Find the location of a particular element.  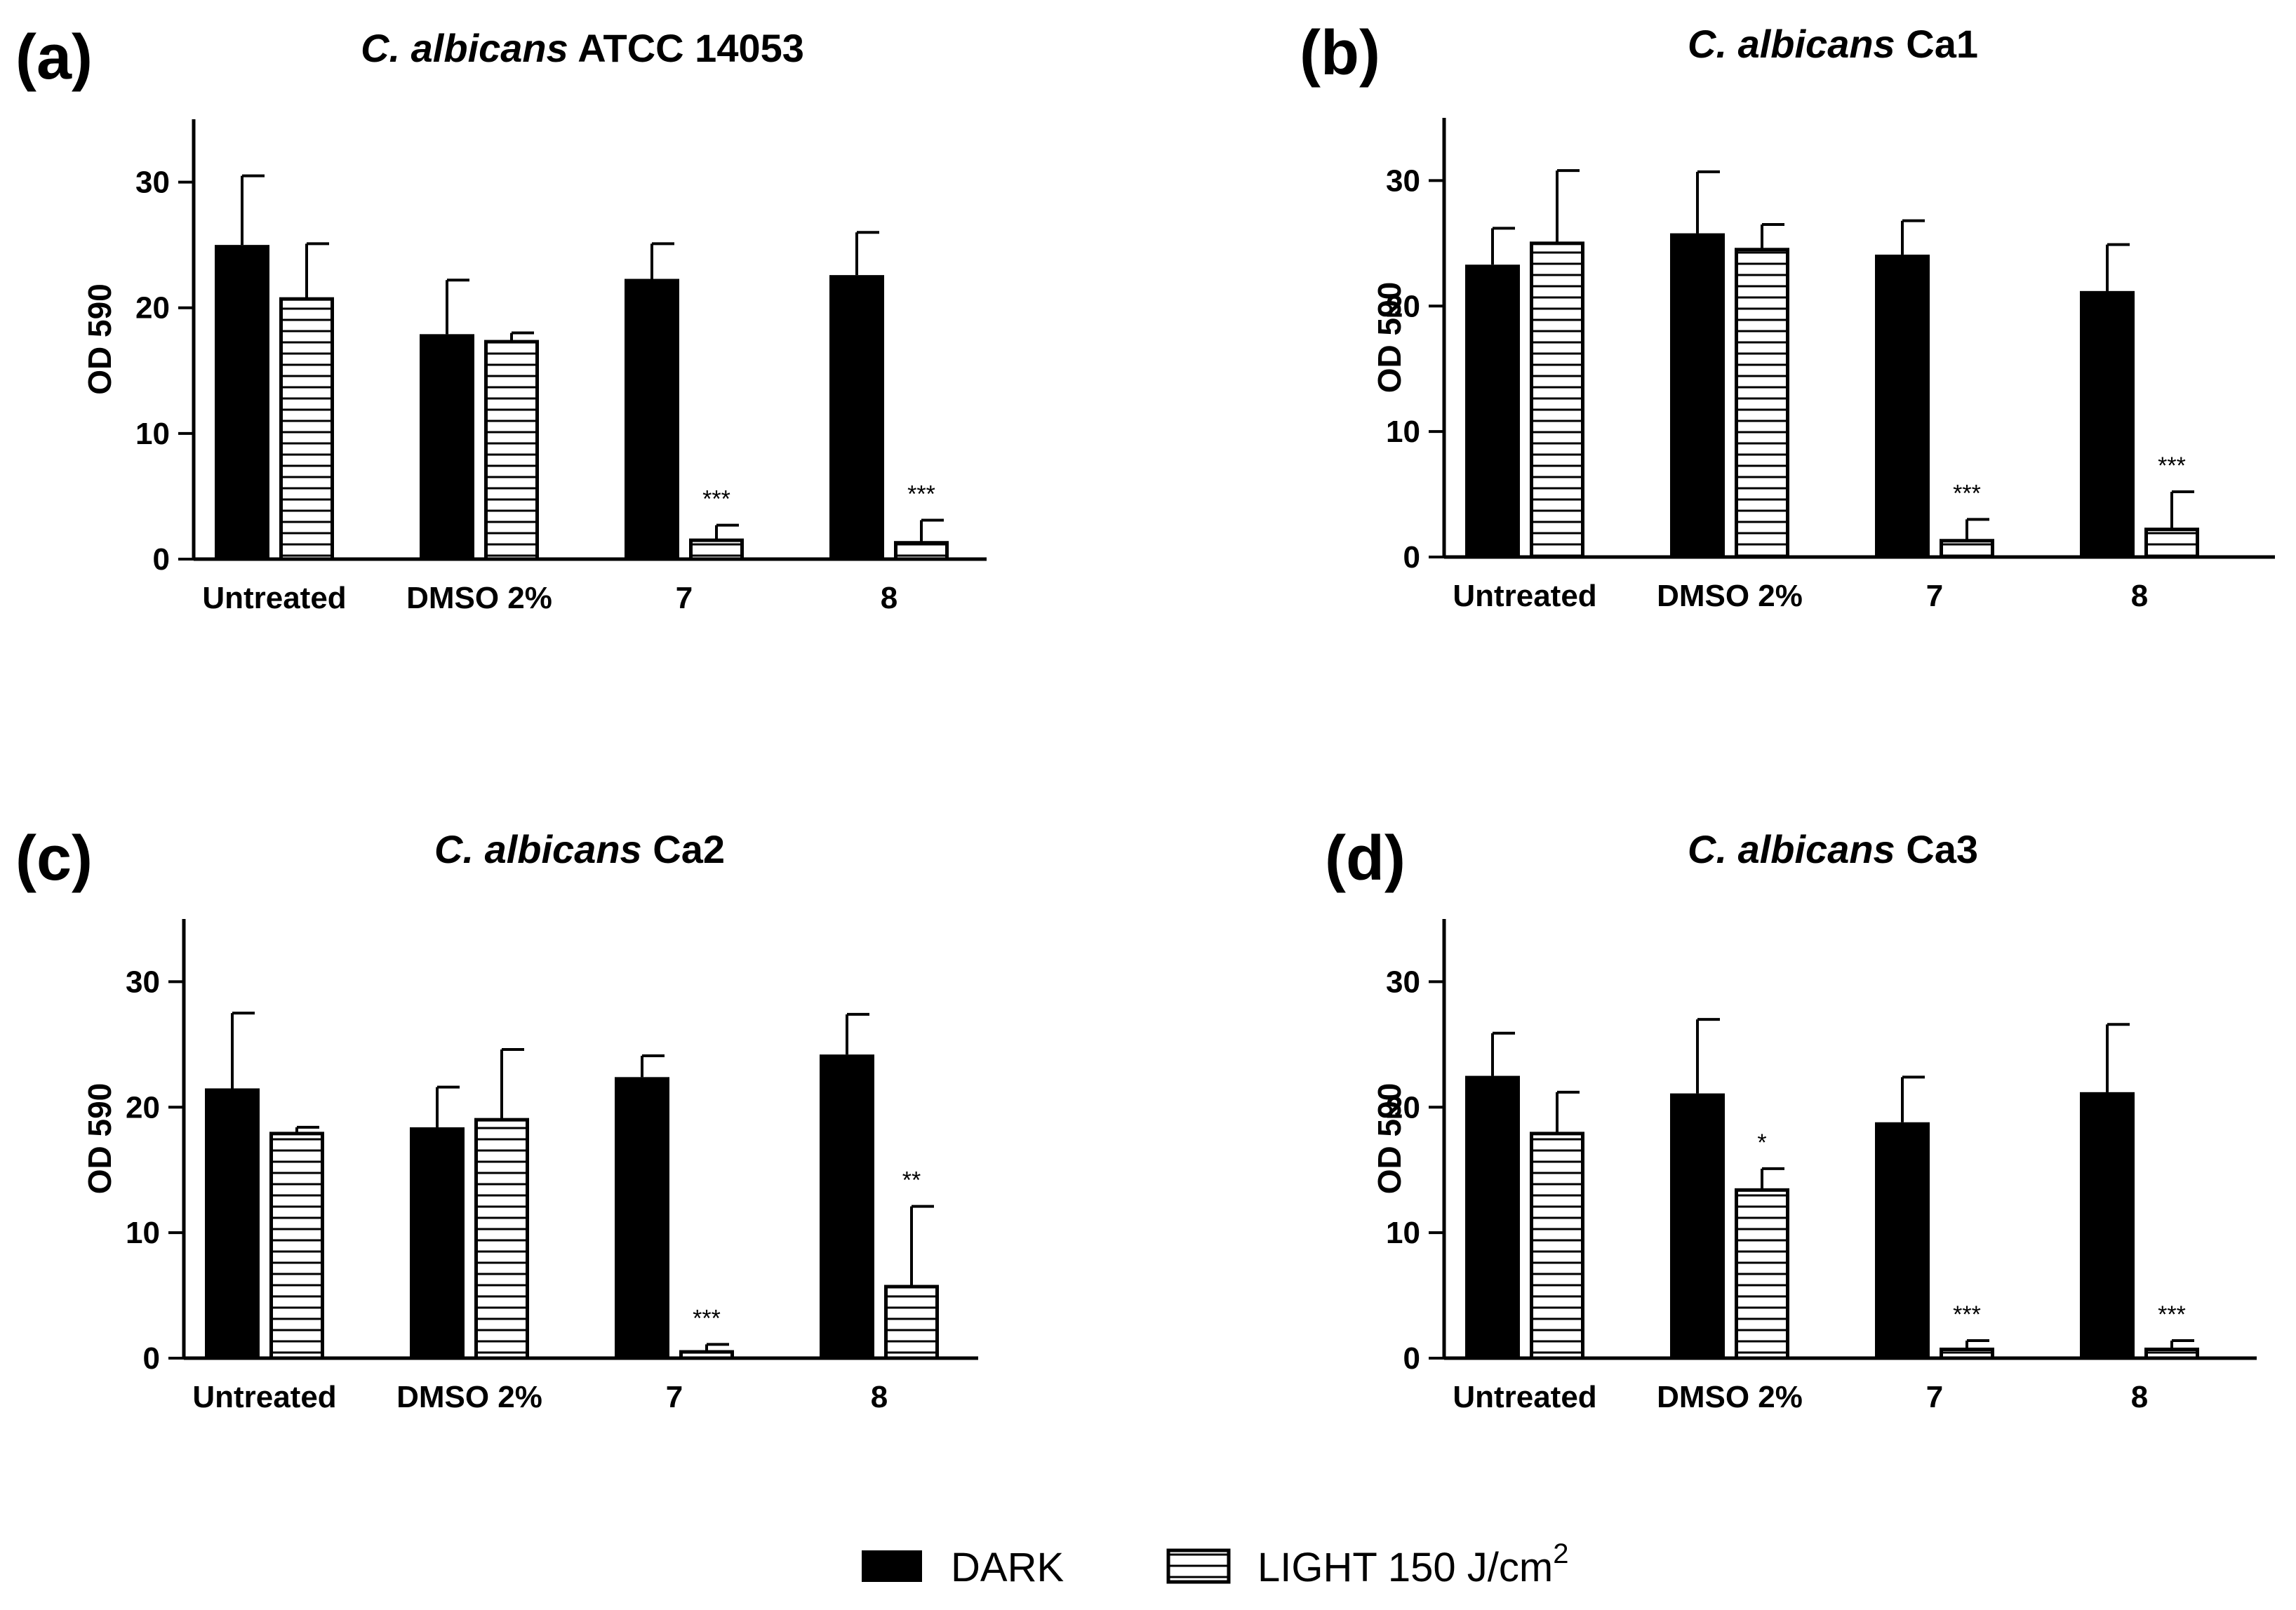

chart-title-strain: Ca1 is located at coordinates (1936, 44).